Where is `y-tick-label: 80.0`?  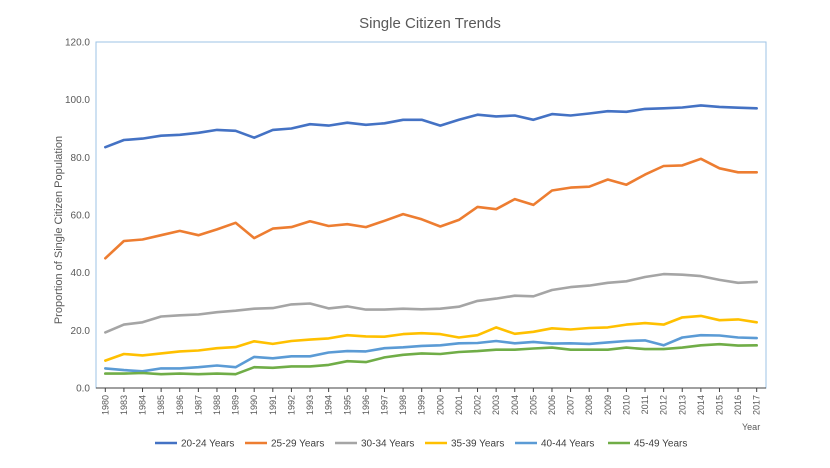
y-tick-label: 80.0 is located at coordinates (81, 158).